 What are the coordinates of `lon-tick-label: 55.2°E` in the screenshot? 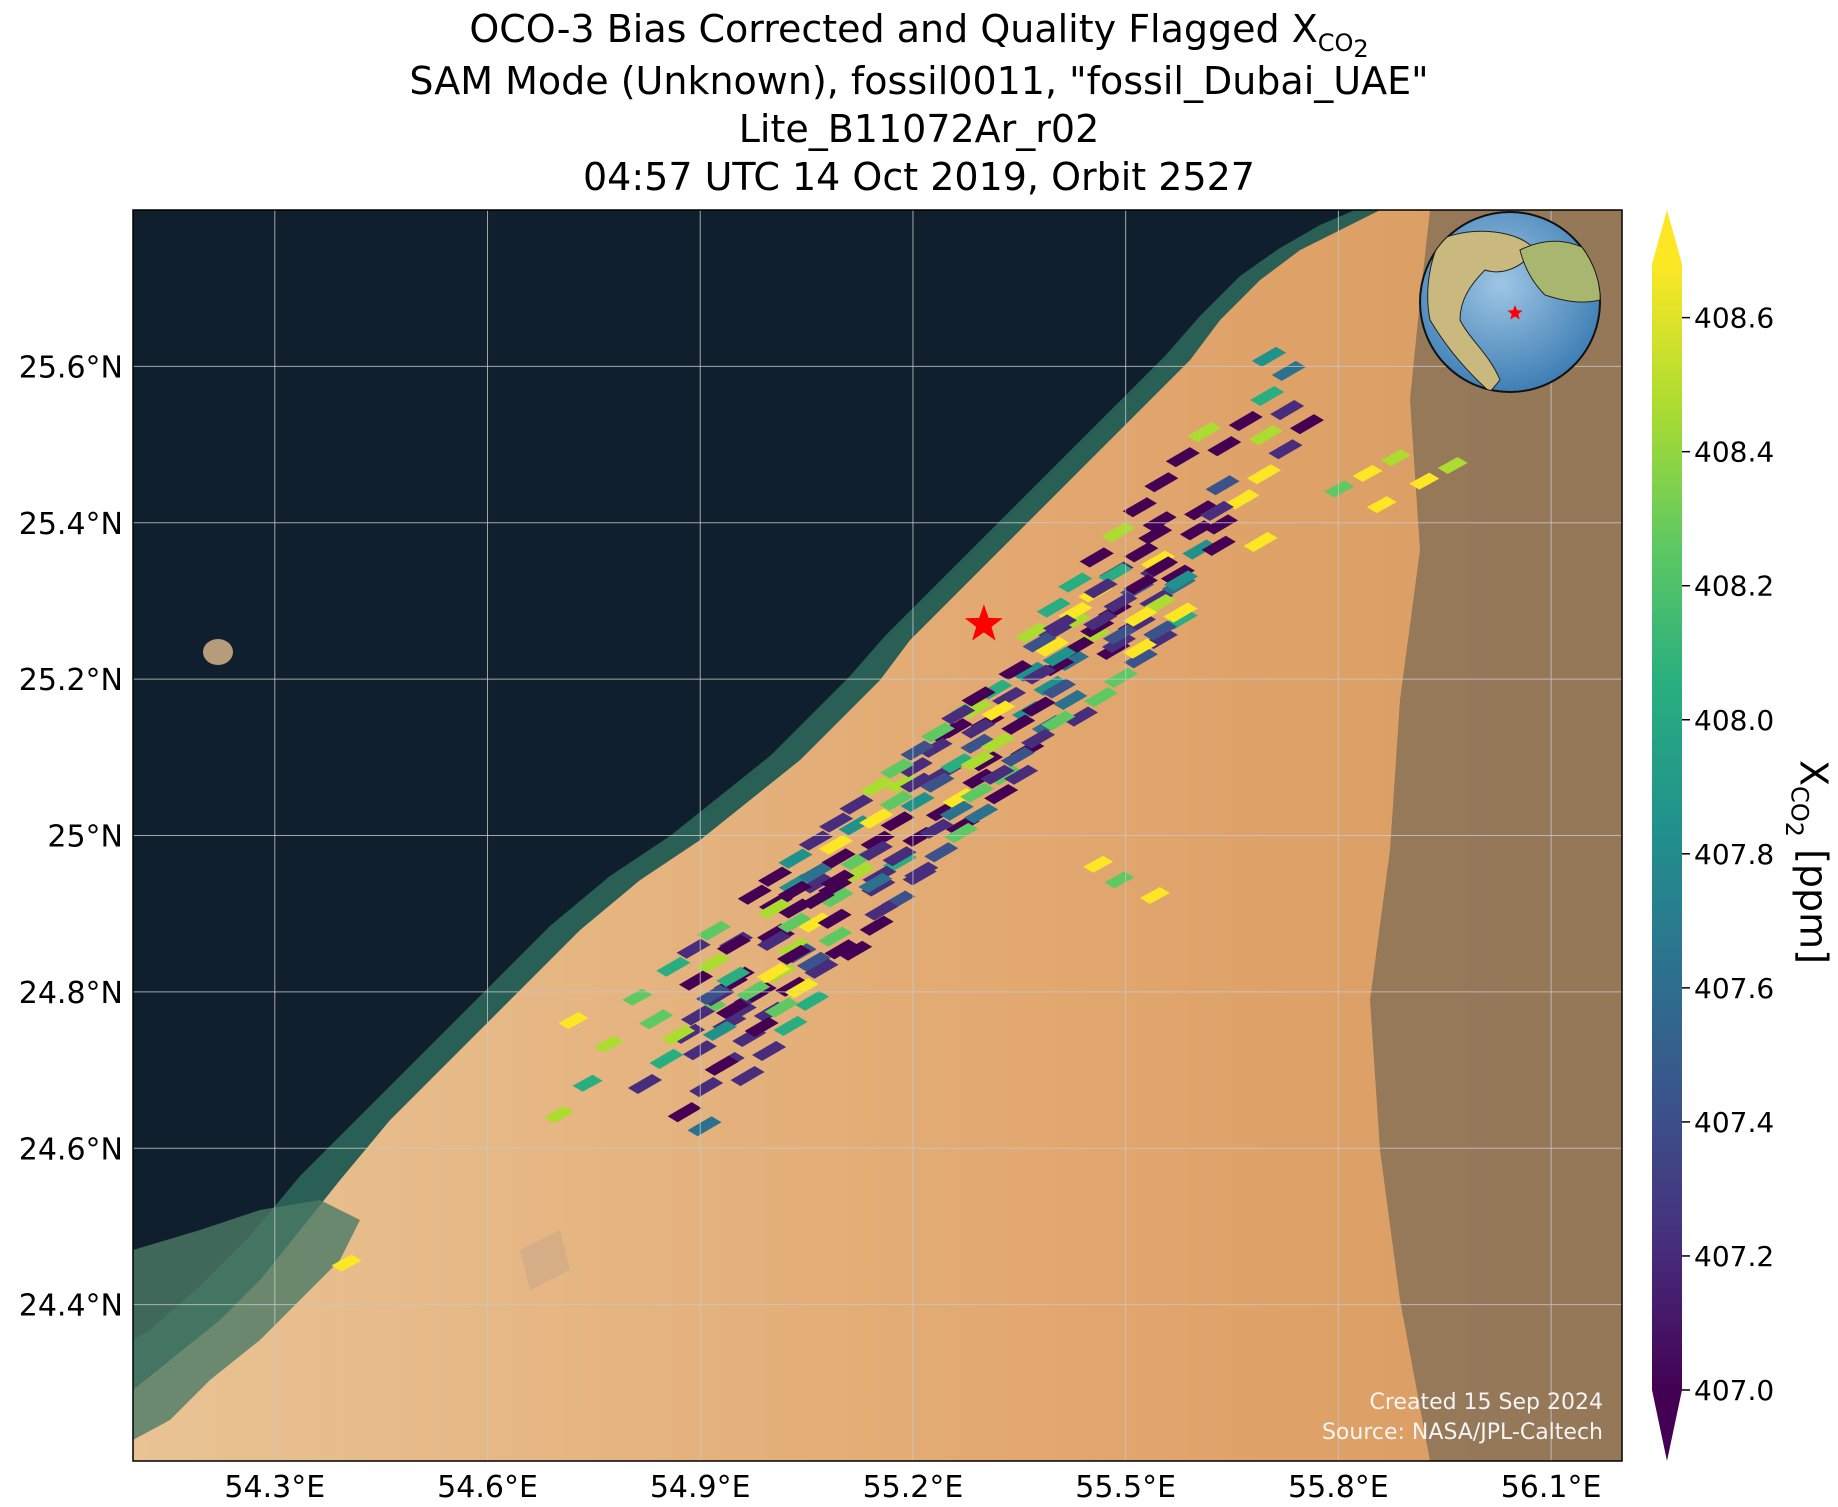 It's located at (913, 1487).